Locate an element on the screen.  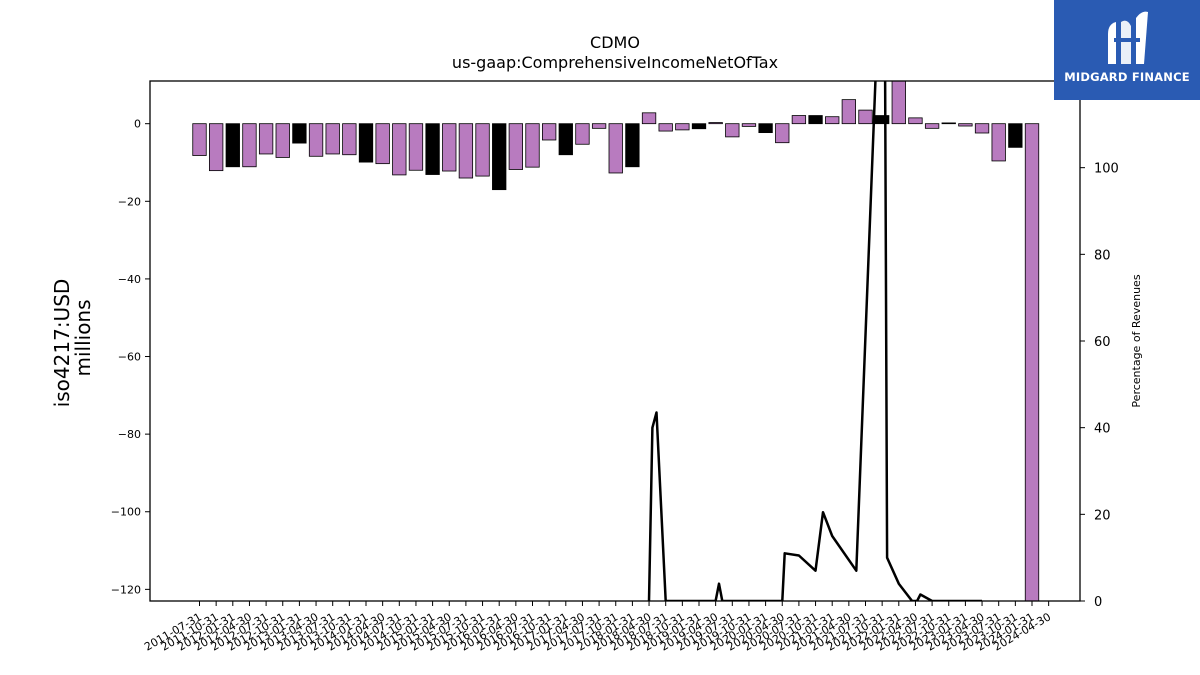
y-axis-label-unit: millions is located at coordinates (83, 337).